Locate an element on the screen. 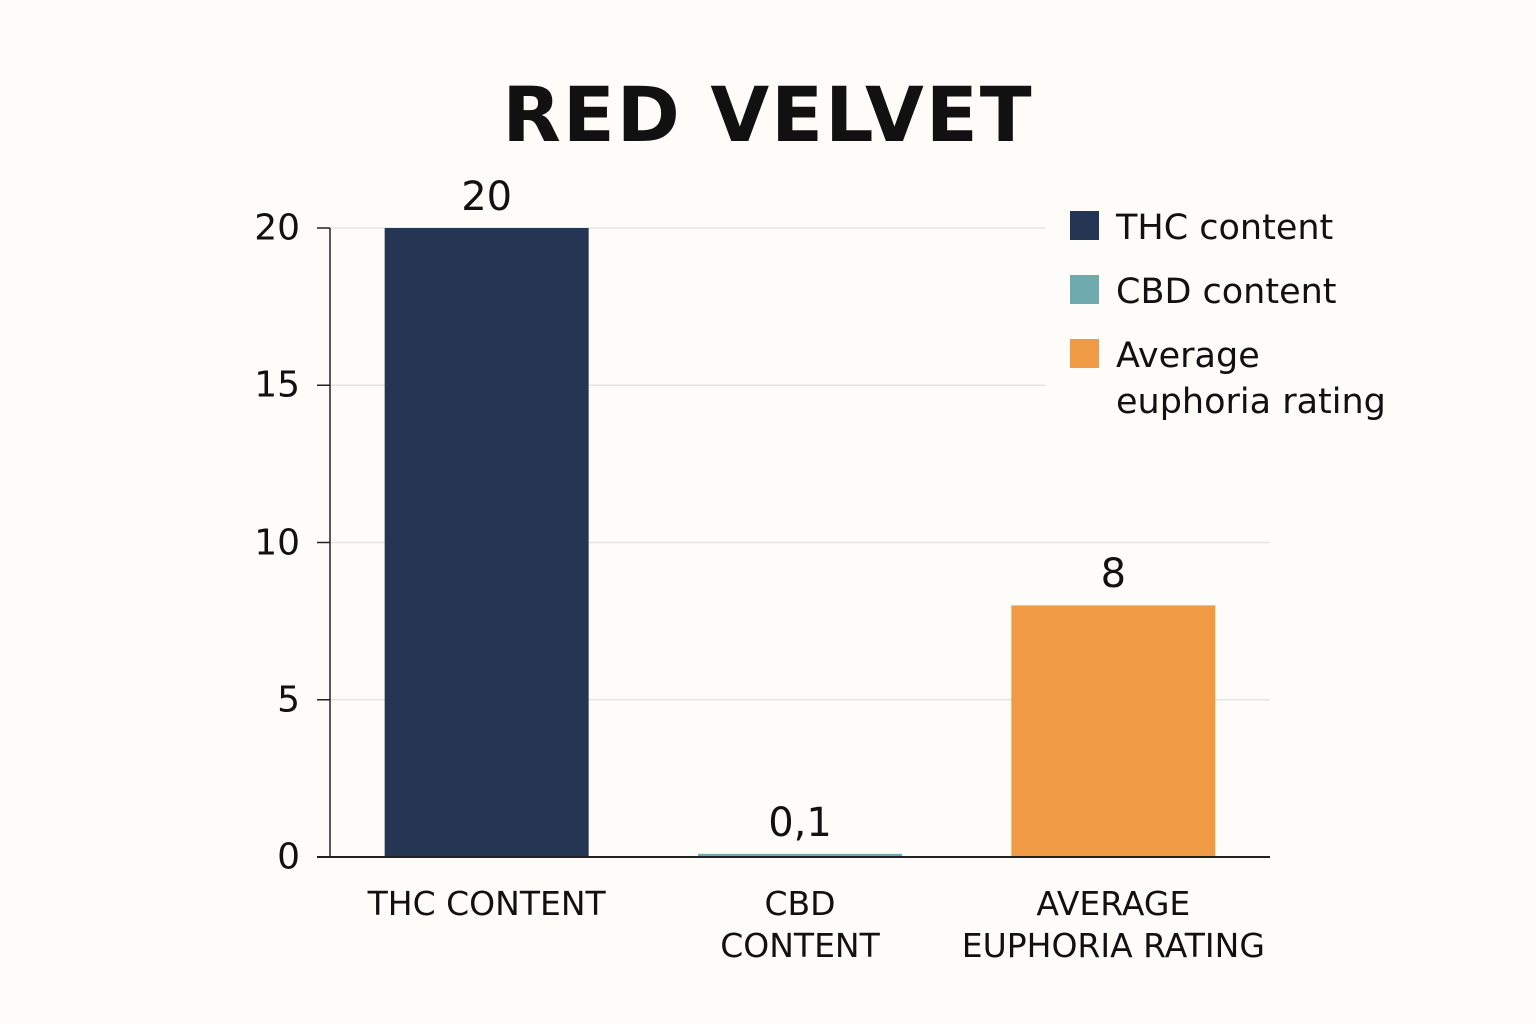  x-tick-label: AVERAGE EUPHORIA RATING is located at coordinates (1113, 924).